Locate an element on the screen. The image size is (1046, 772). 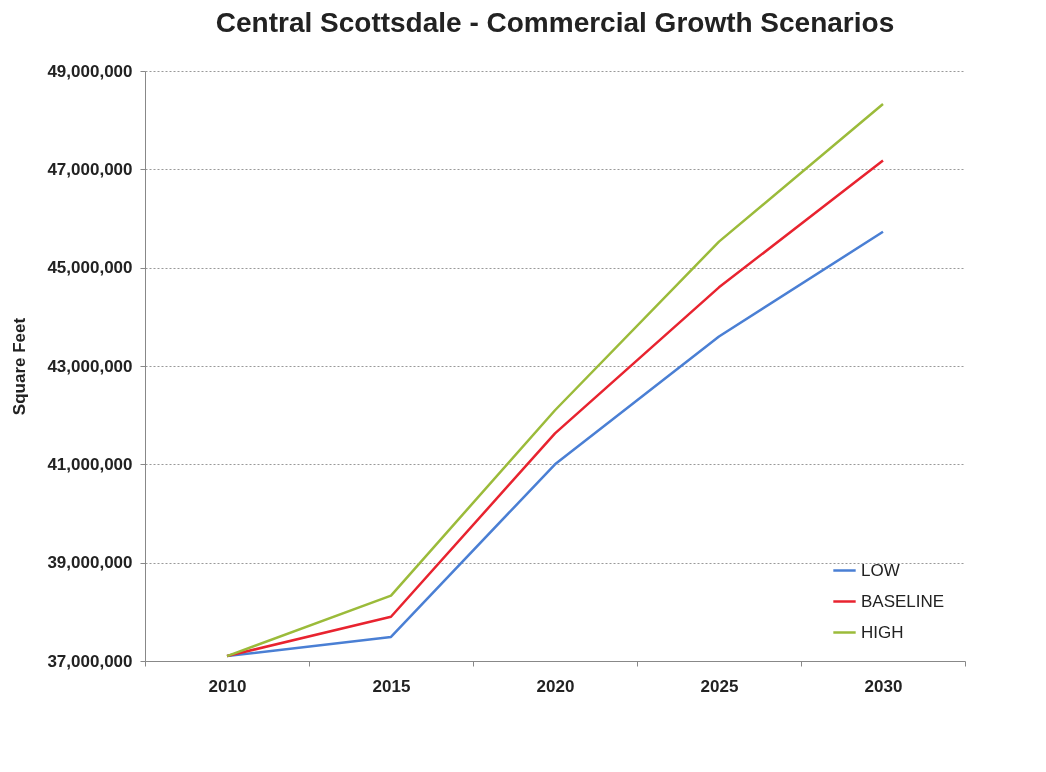
x-tick-label: 2020 is located at coordinates (555, 686).